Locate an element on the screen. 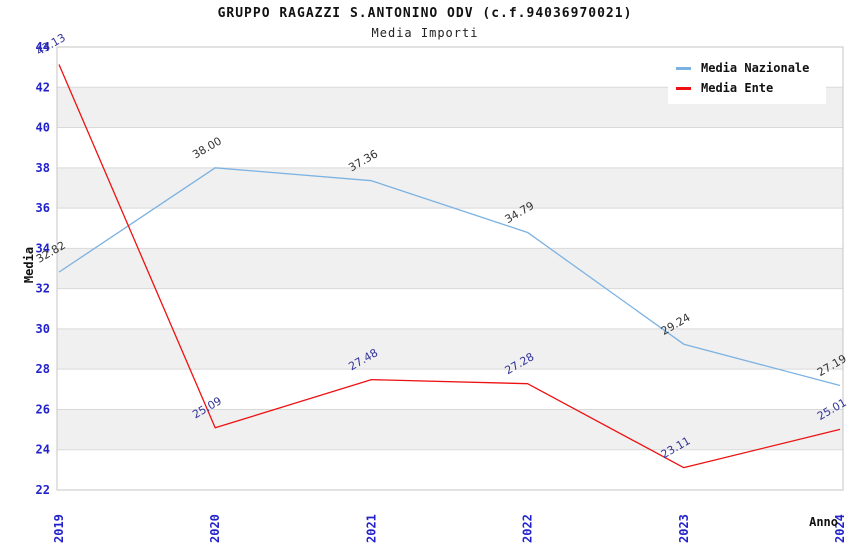  x-tick-label: 2023 is located at coordinates (684, 528).